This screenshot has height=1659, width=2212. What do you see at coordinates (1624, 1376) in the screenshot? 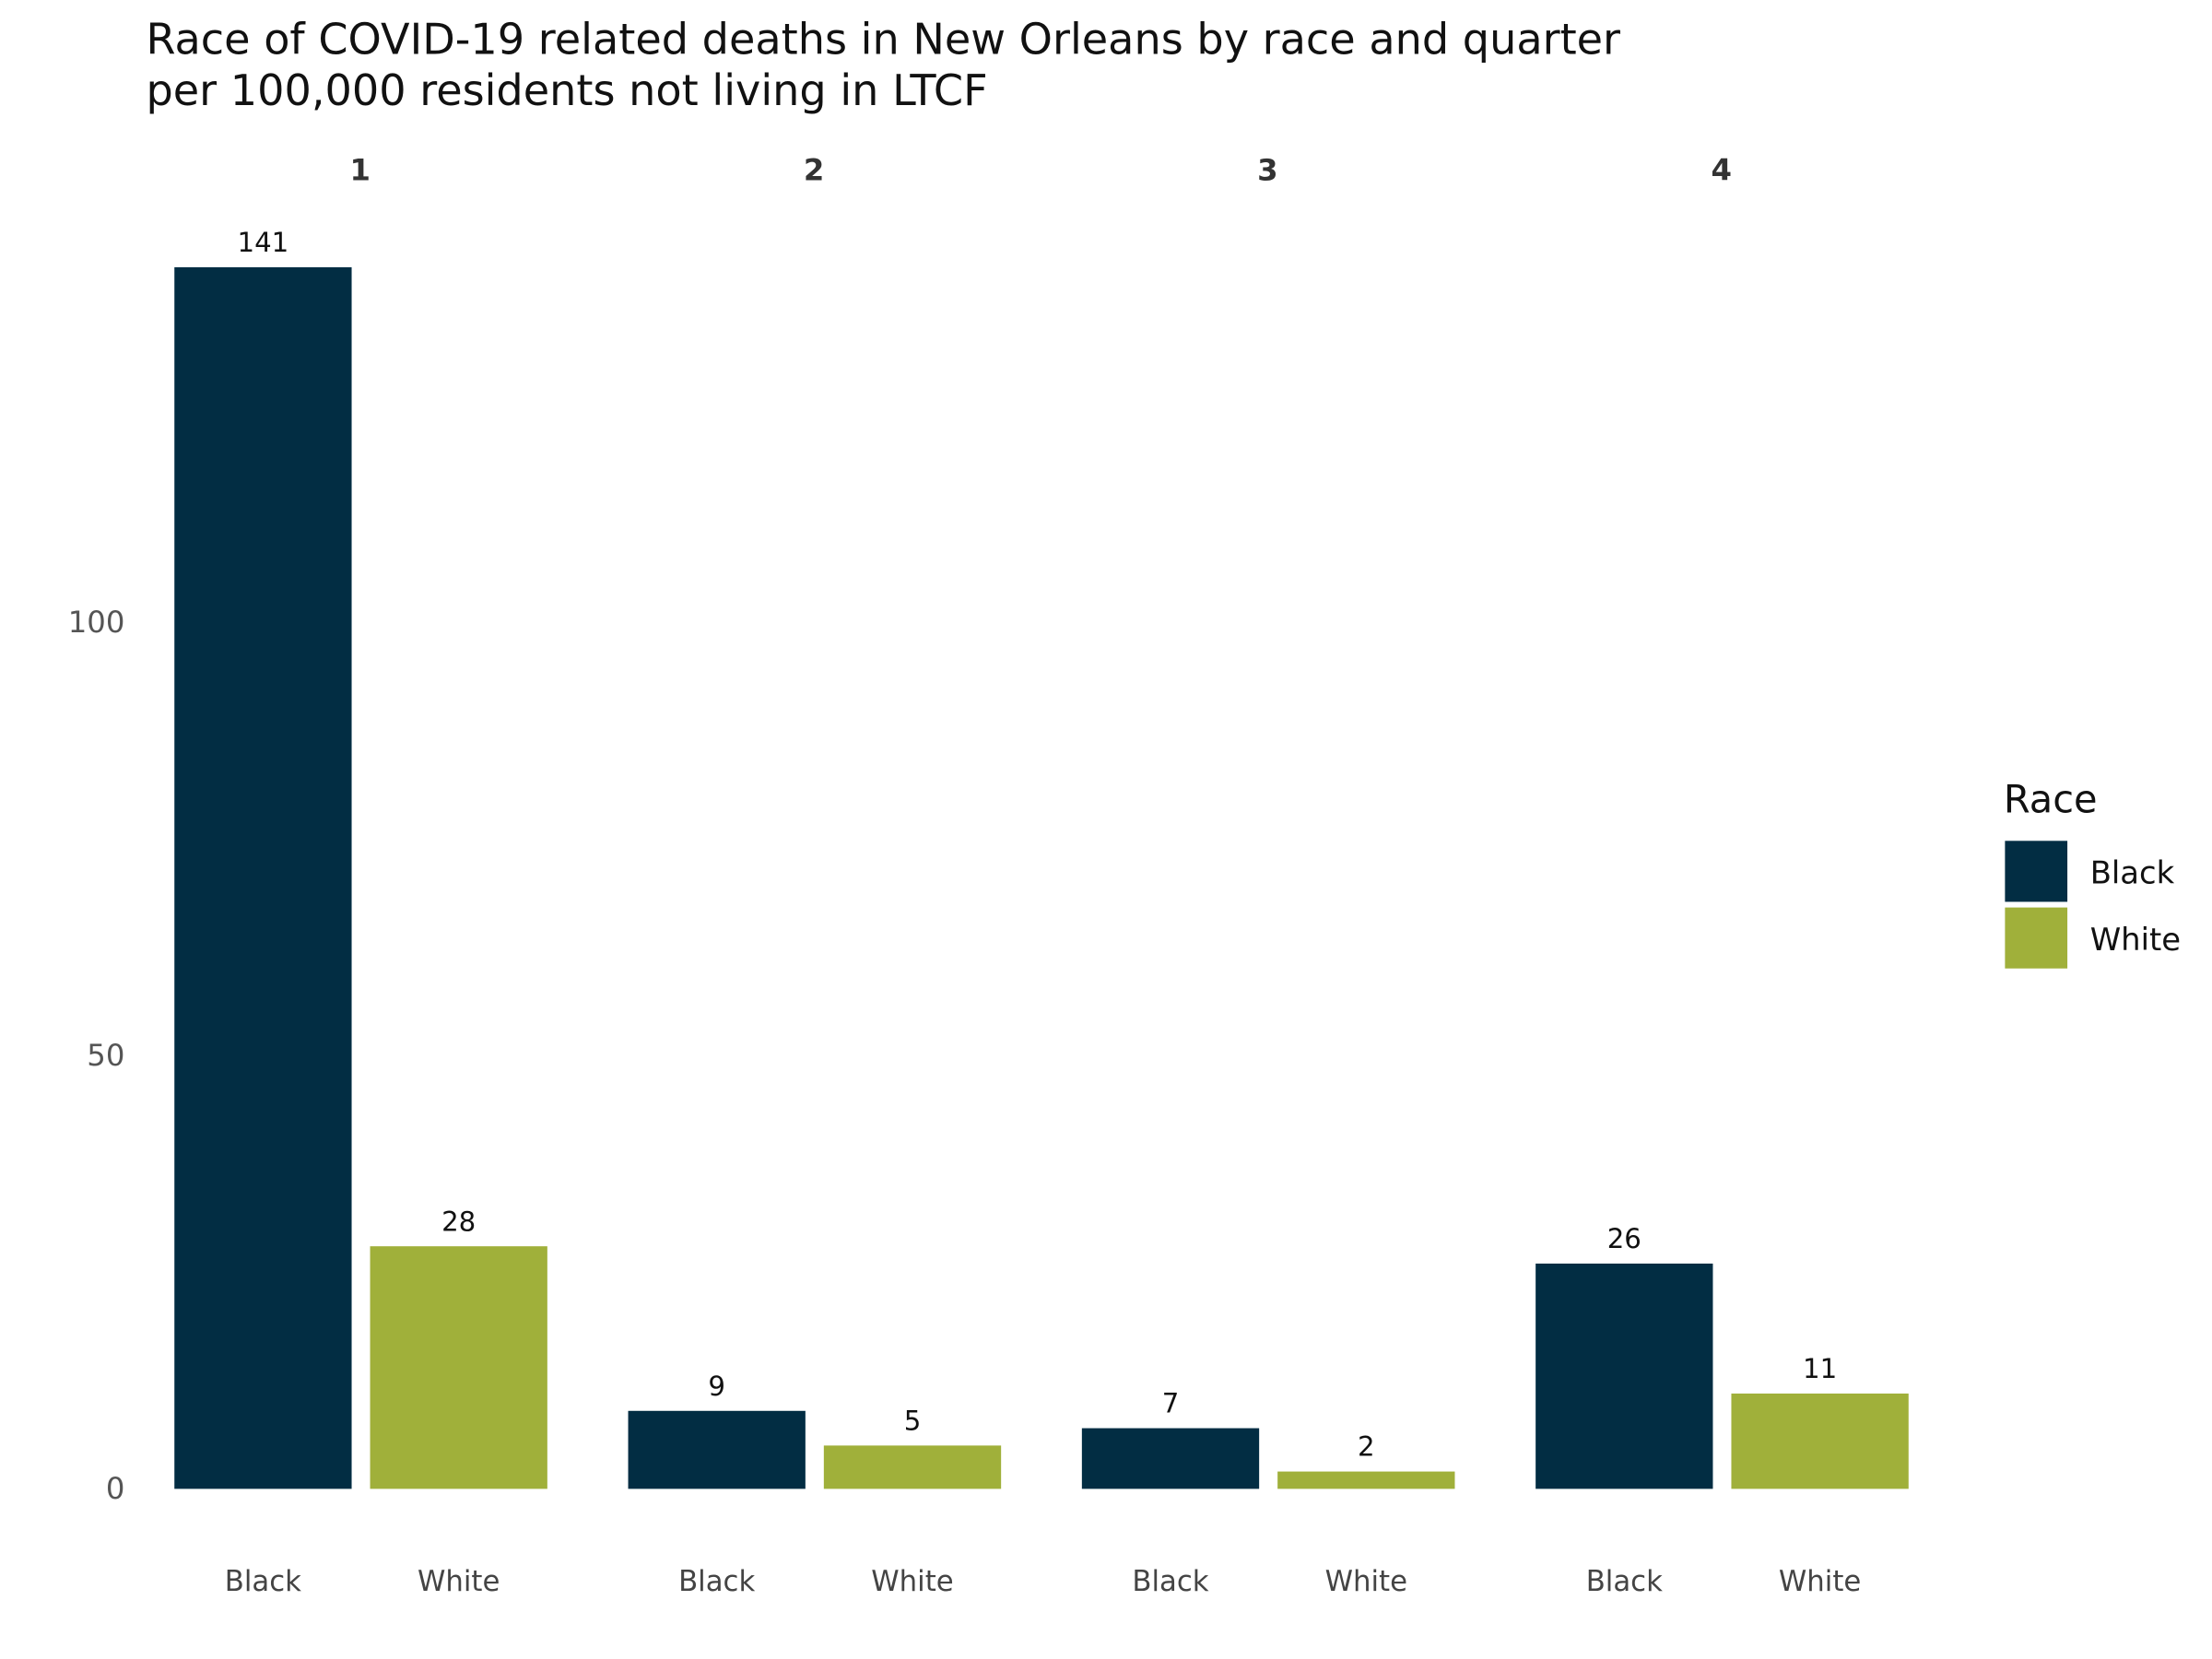
I see `bar-black-q4` at bounding box center [1624, 1376].